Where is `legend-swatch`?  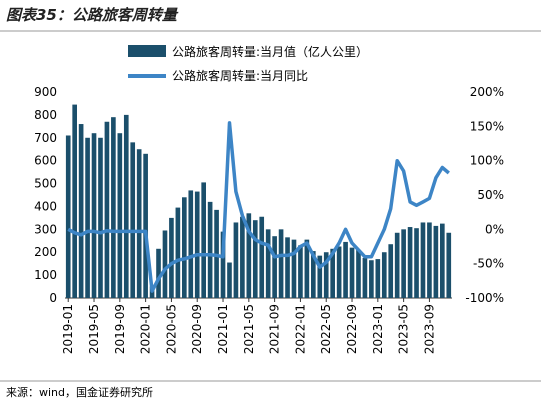
legend-swatch is located at coordinates (147, 51).